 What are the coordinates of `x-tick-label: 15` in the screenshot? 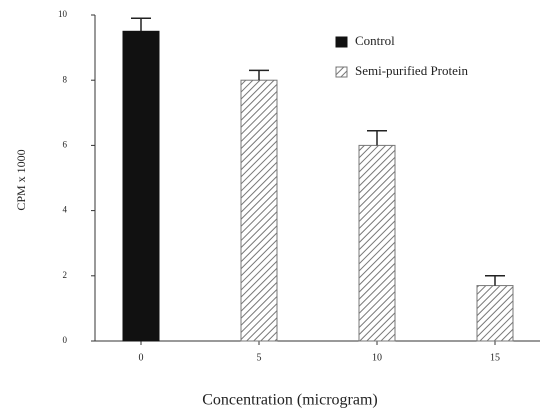 It's located at (495, 357).